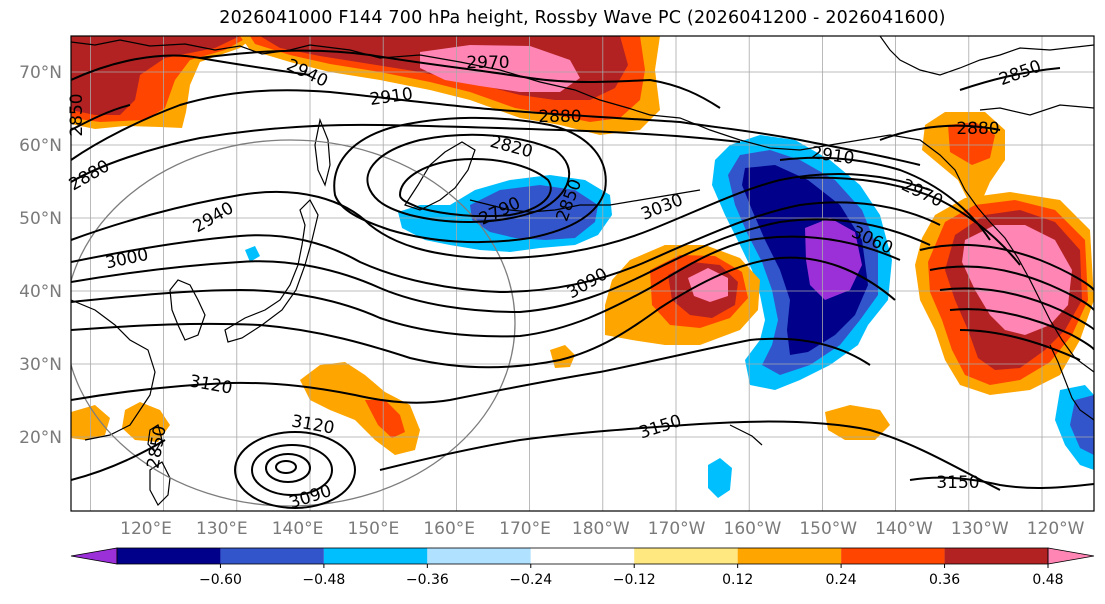  What do you see at coordinates (40, 73) in the screenshot?
I see `lat-label-70n: 70°N` at bounding box center [40, 73].